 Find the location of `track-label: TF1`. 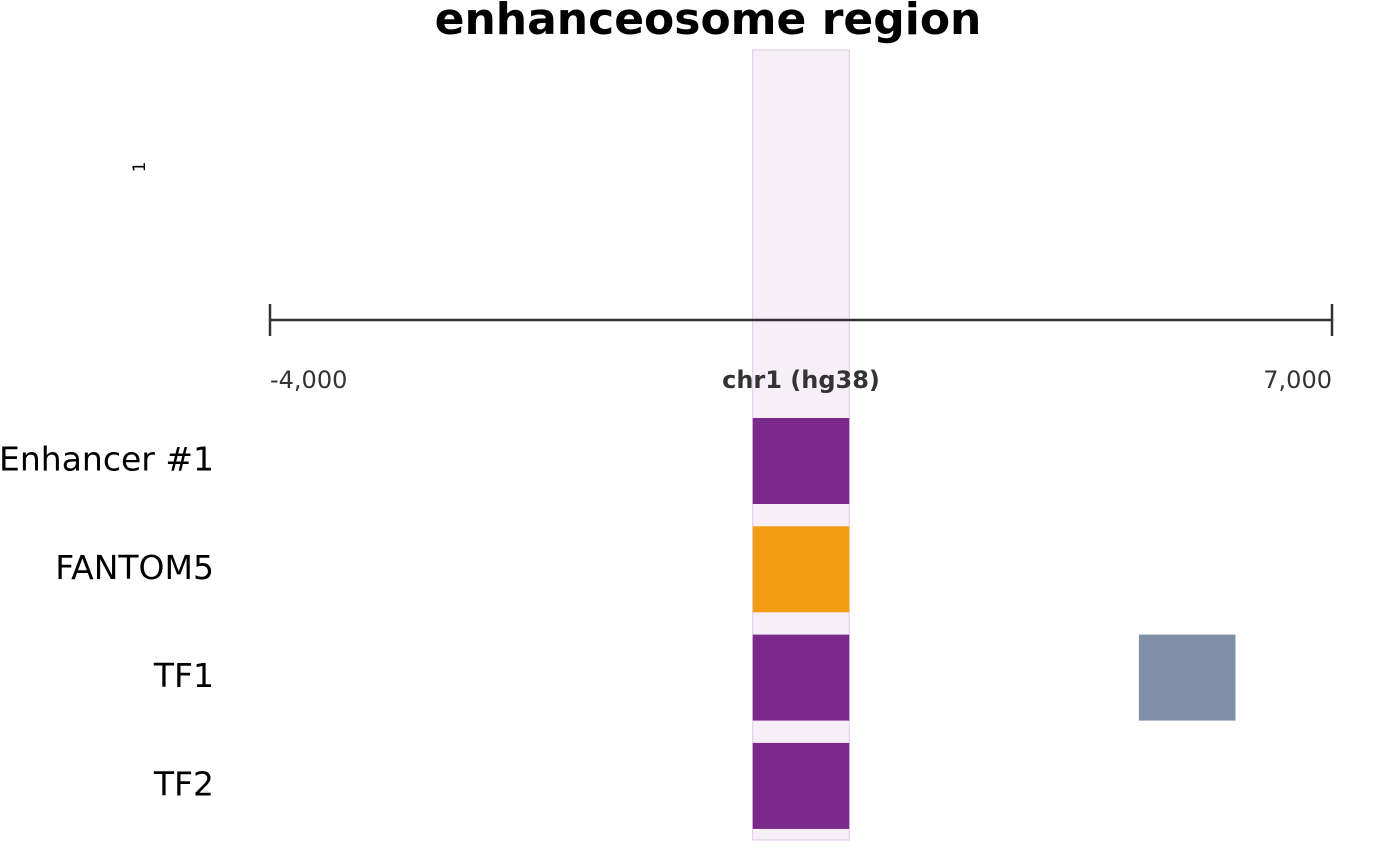

track-label: TF1 is located at coordinates (183, 675).